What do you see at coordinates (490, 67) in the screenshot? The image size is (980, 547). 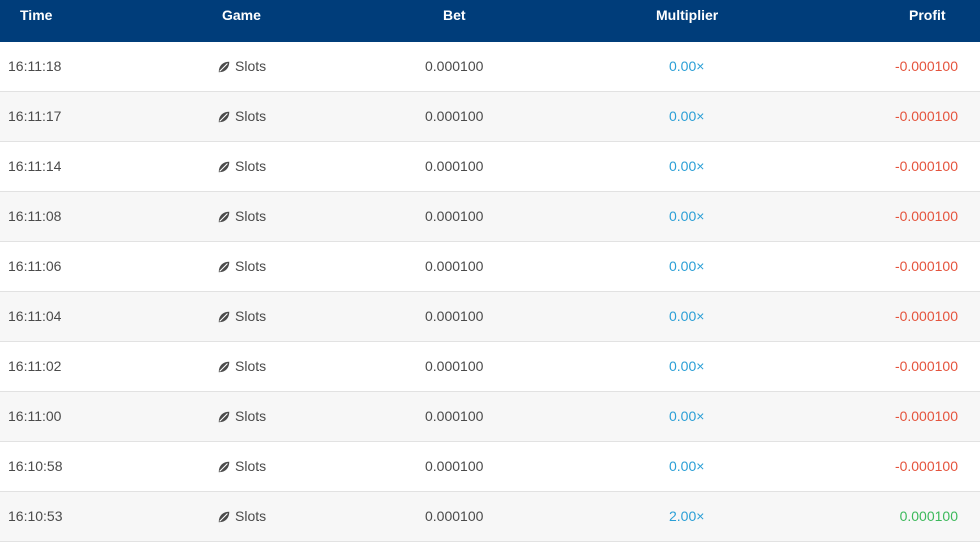 I see `table-row: 16:11:18 Slots 0.000100 0.00× -0.000100` at bounding box center [490, 67].